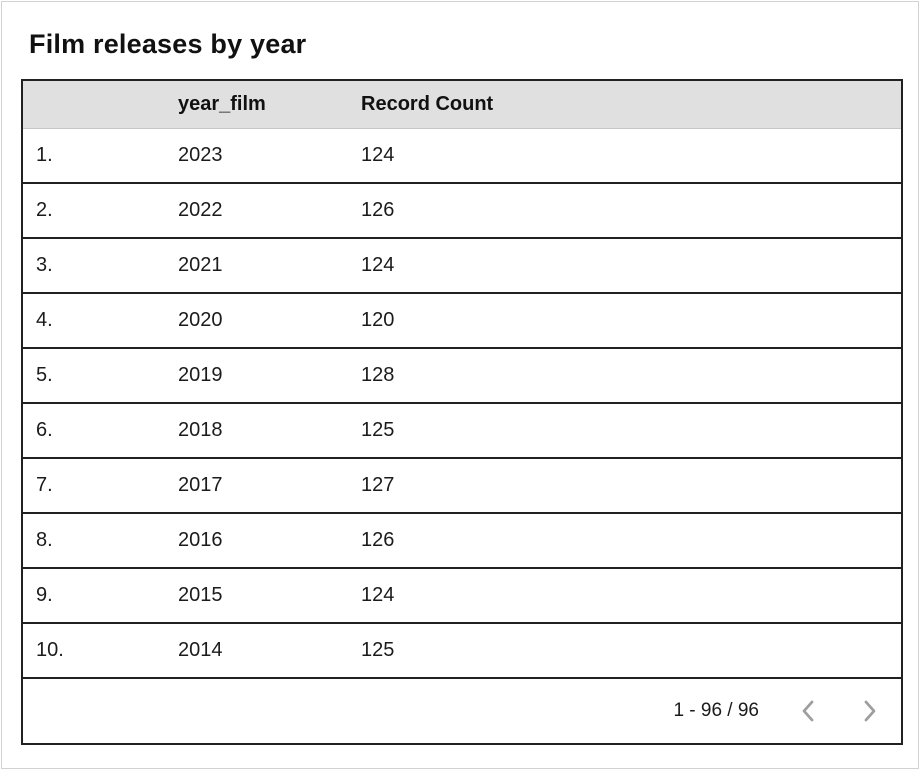 This screenshot has height=780, width=922. Describe the element at coordinates (716, 710) in the screenshot. I see `pagination-range-label: 1 - 96 / 96` at that location.